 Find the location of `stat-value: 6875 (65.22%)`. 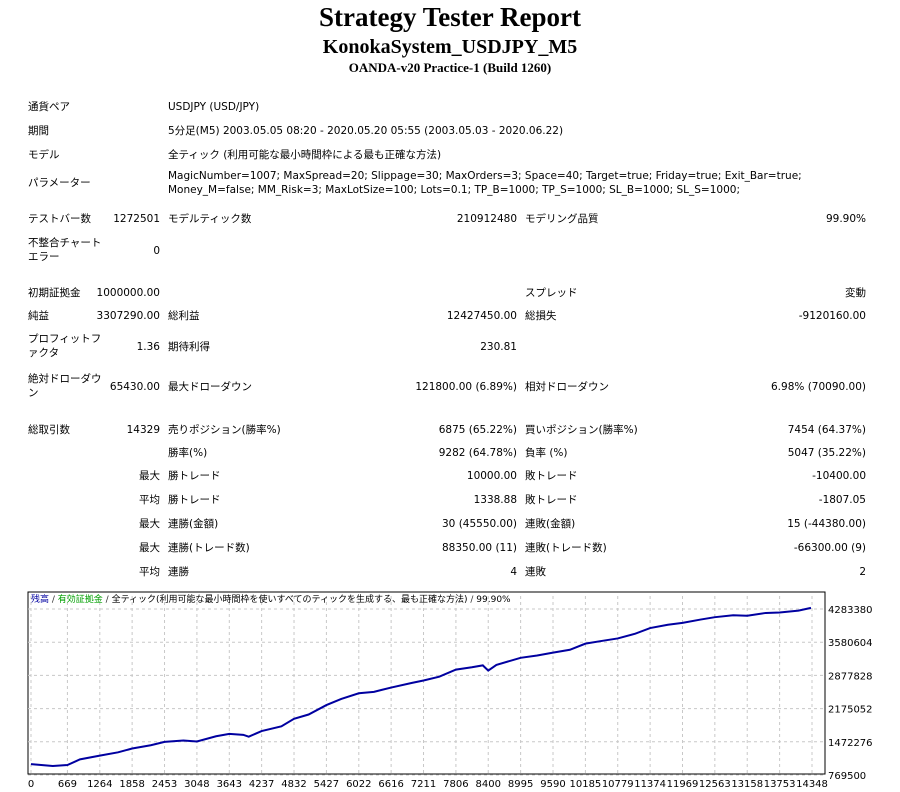

stat-value: 6875 (65.22%) is located at coordinates (477, 430).